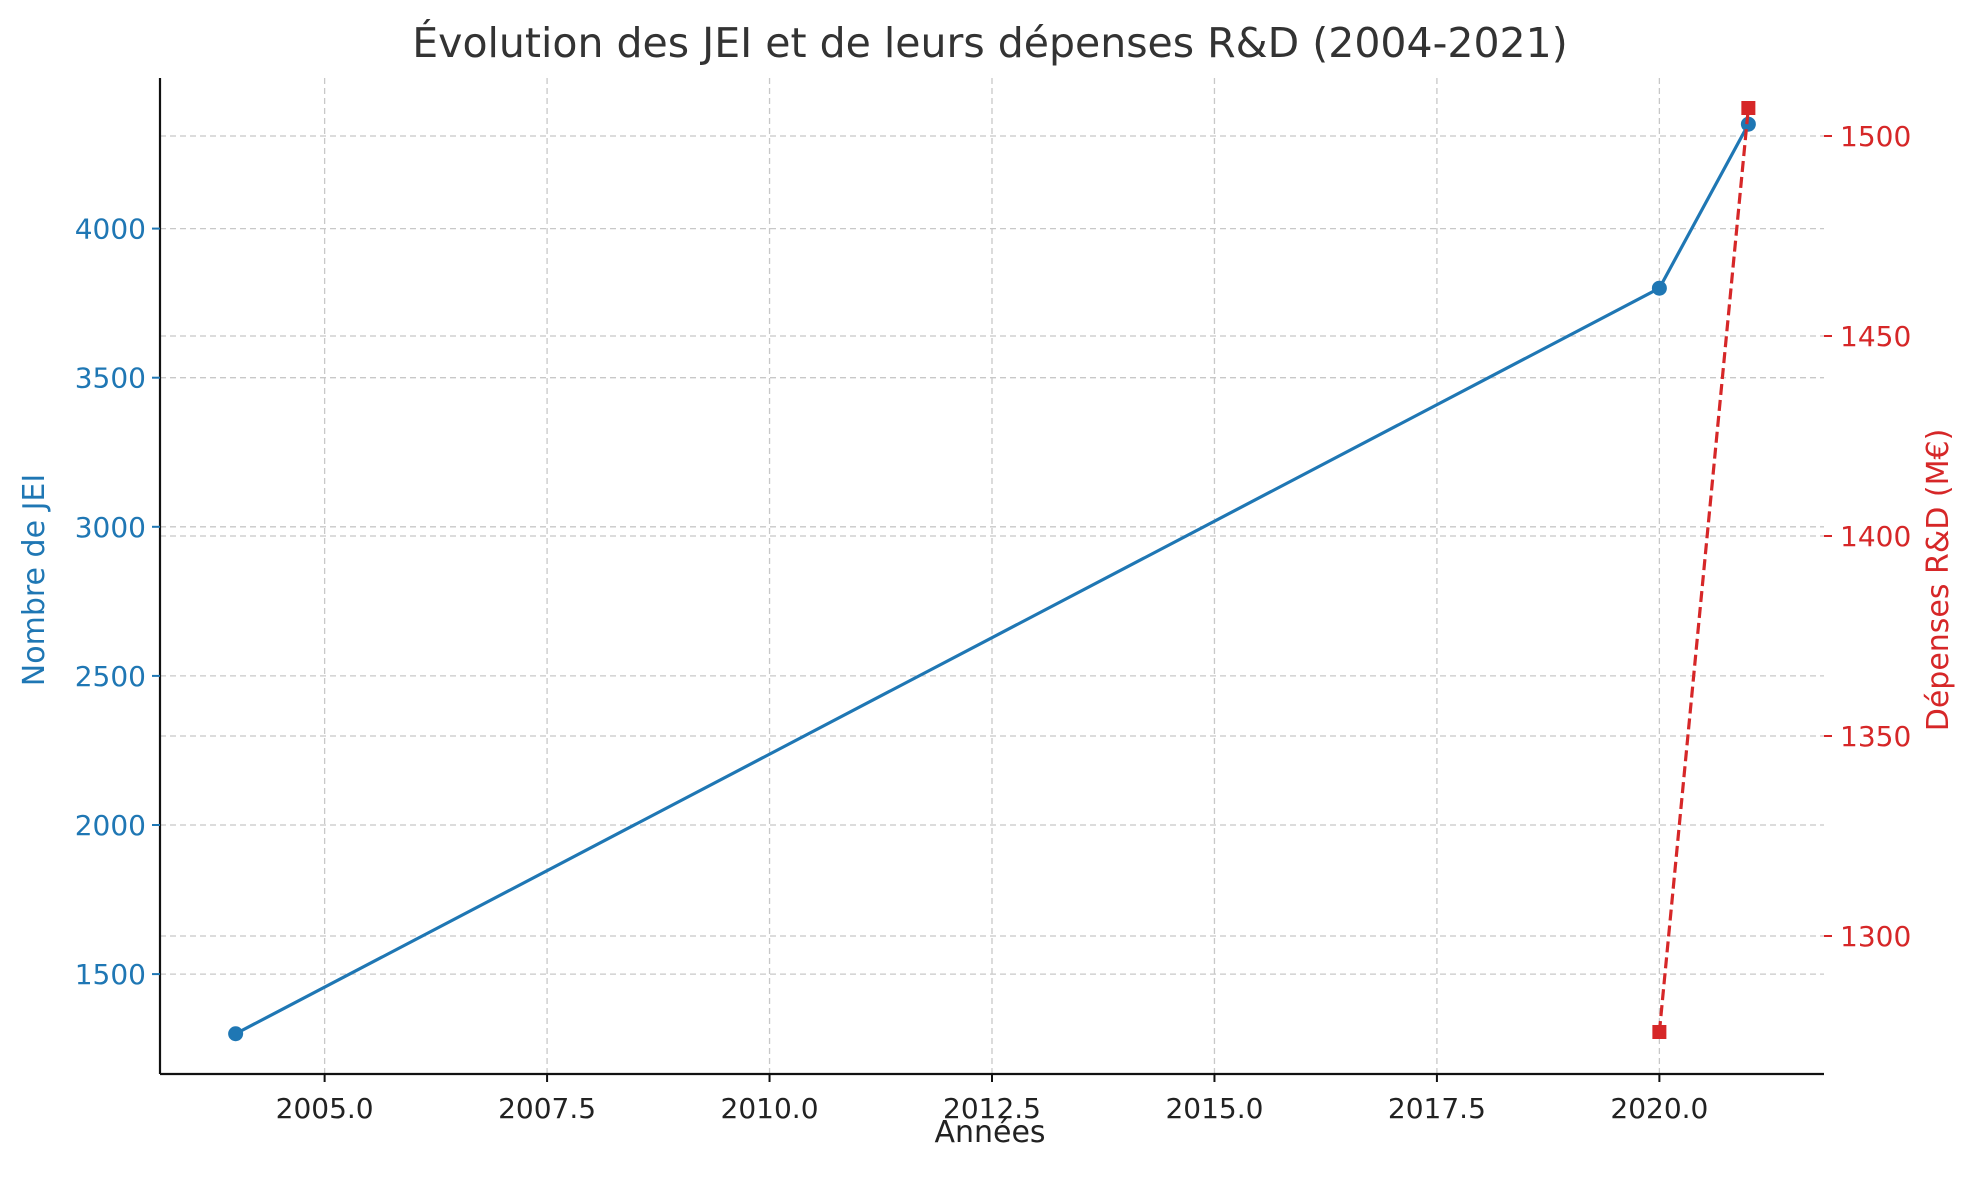  I want to click on y-right-tick-label: 1400, so click(1875, 536).